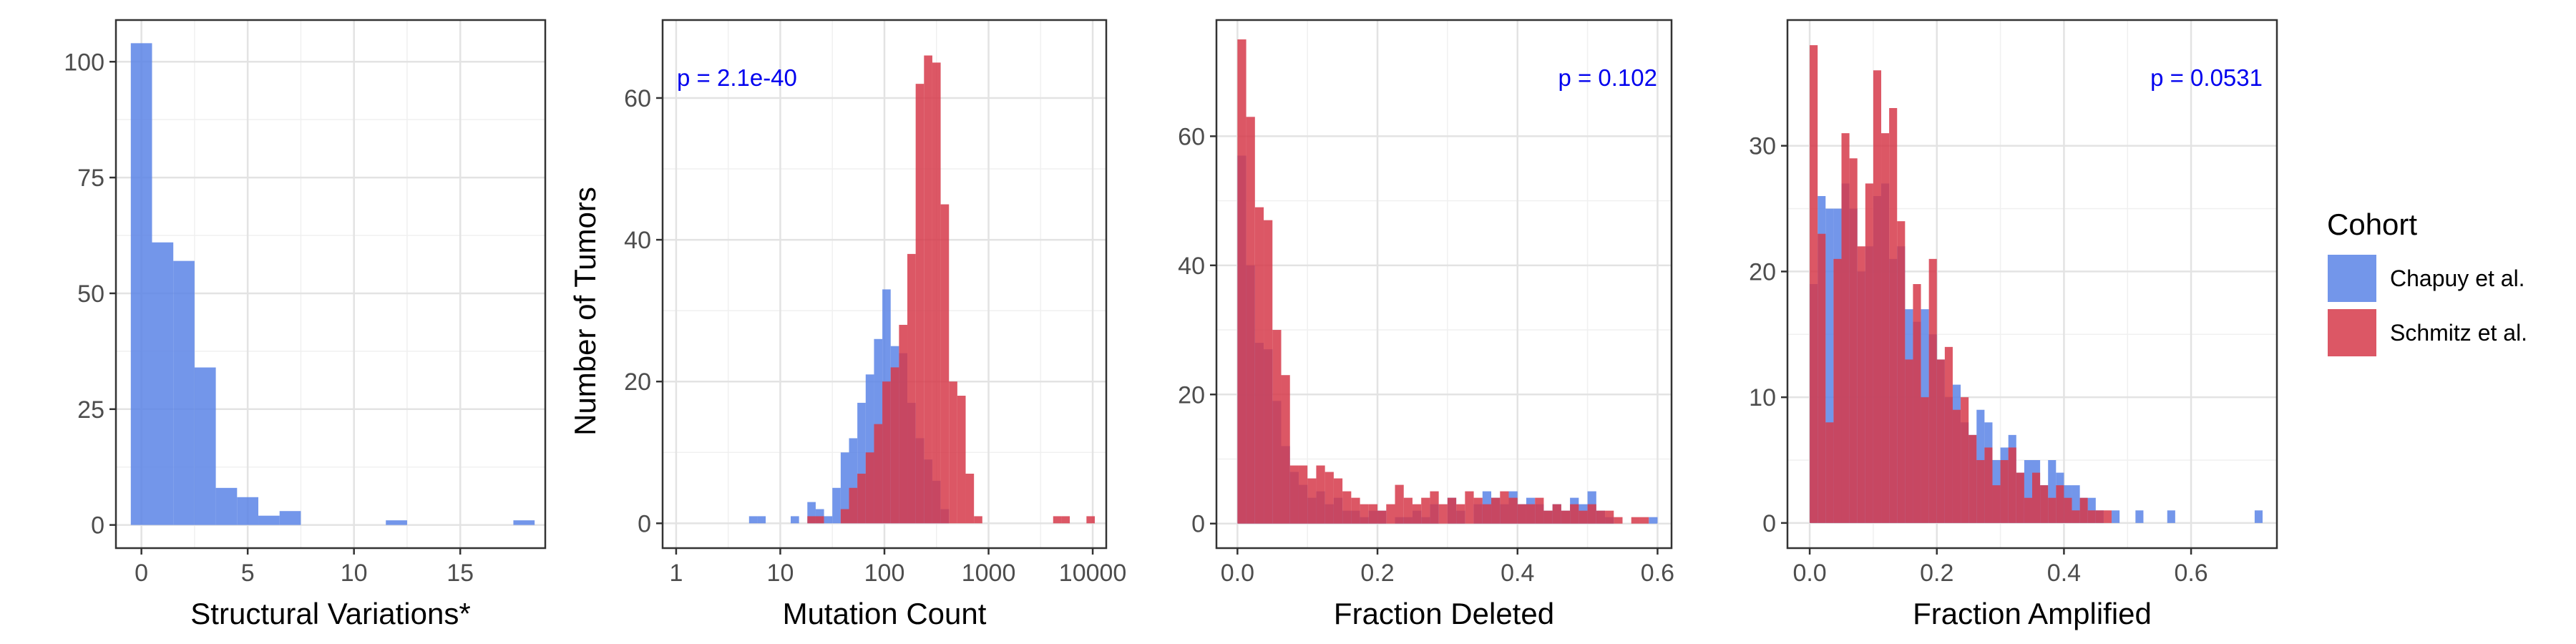 The height and width of the screenshot is (644, 2576). What do you see at coordinates (989, 573) in the screenshot?
I see `x-tick-label: 1000` at bounding box center [989, 573].